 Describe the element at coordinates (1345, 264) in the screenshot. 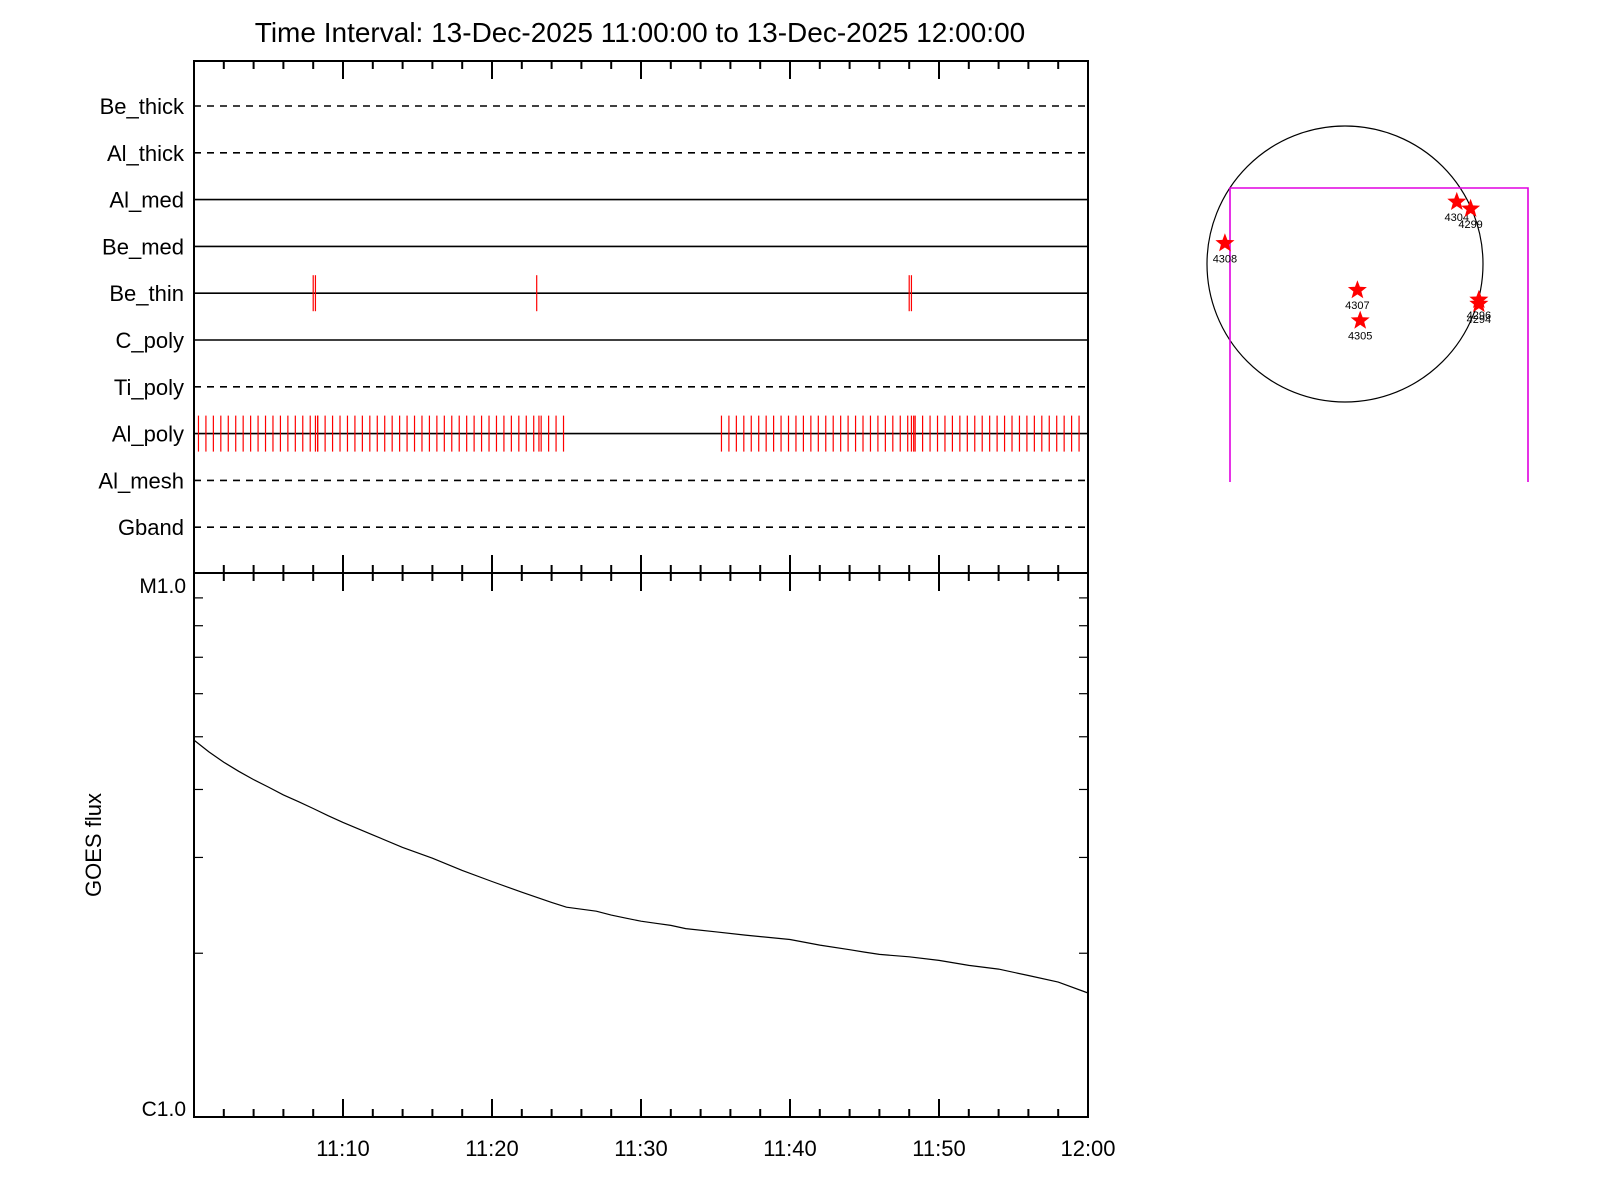

I see `solar-disk` at that location.